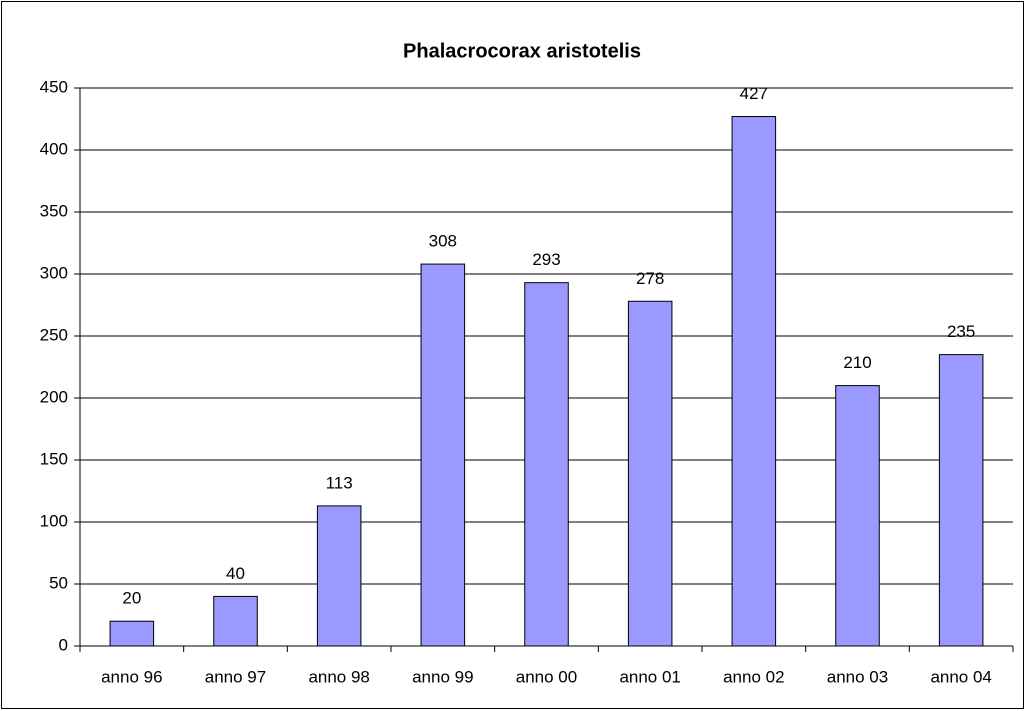 The height and width of the screenshot is (711, 1026). Describe the element at coordinates (235, 676) in the screenshot. I see `x-tick-label: anno 97` at that location.